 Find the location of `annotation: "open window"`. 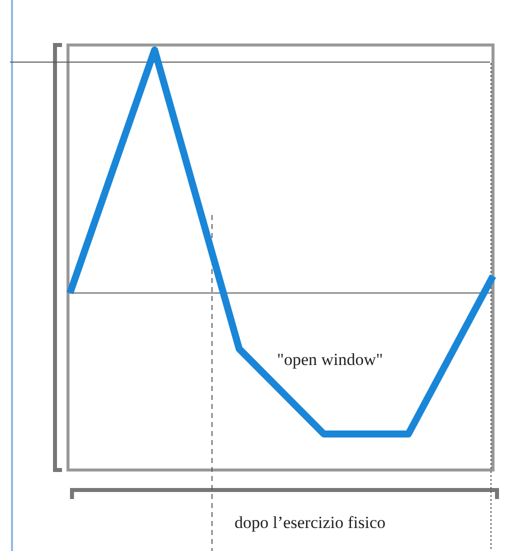

annotation: "open window" is located at coordinates (330, 359).